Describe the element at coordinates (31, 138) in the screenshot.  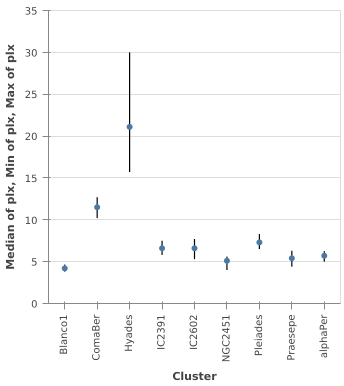
I see `y-tick-label: 20` at that location.